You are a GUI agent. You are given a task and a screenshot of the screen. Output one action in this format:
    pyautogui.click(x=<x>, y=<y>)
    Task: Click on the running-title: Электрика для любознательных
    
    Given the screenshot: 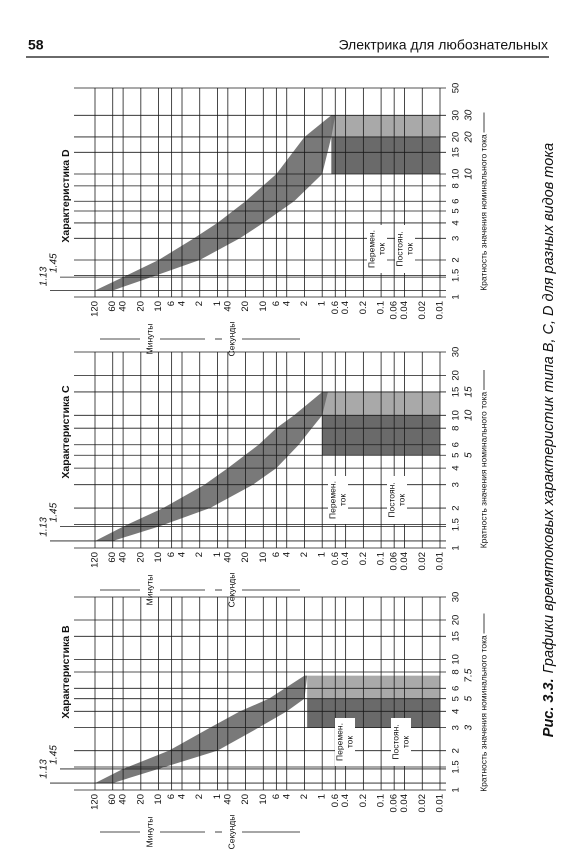 What is the action you would take?
    pyautogui.click(x=443, y=45)
    